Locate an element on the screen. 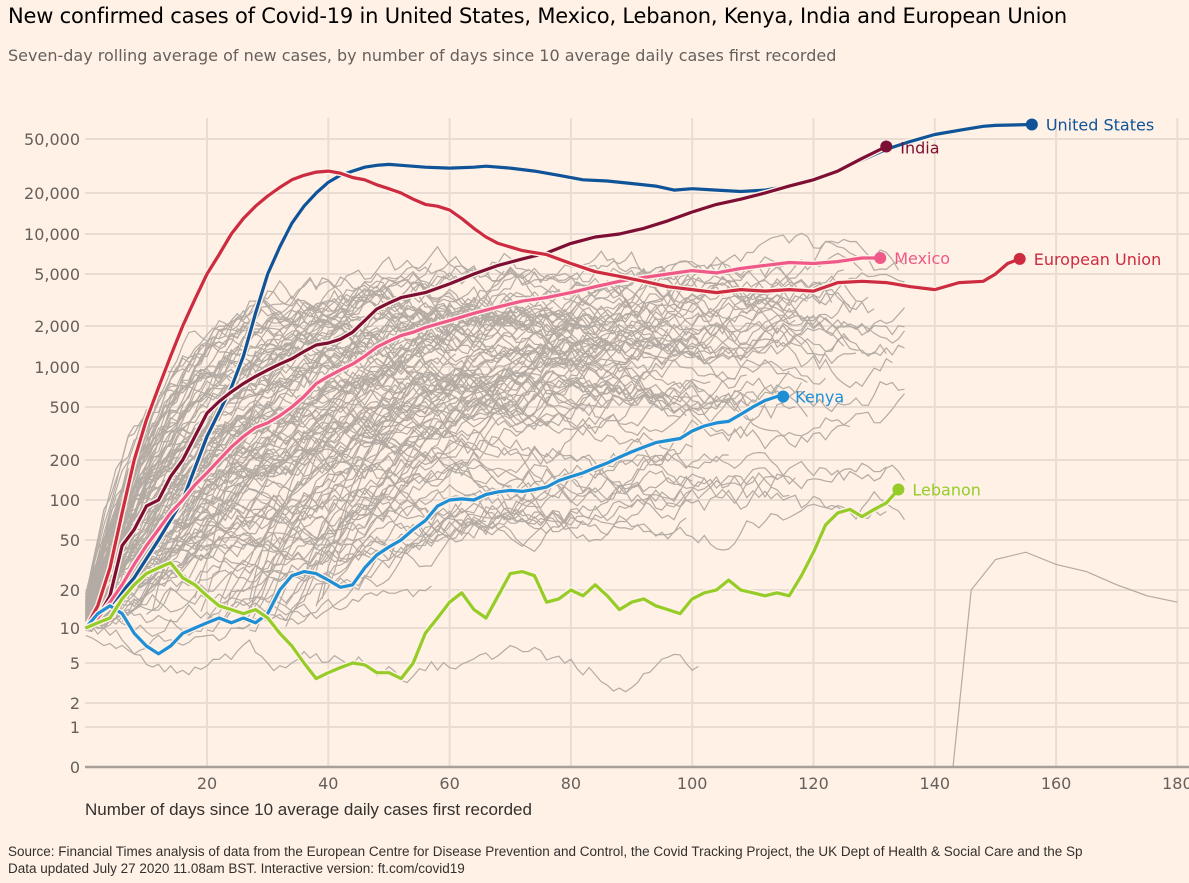 The width and height of the screenshot is (1189, 883). y-tick-label: 10 is located at coordinates (70, 628).